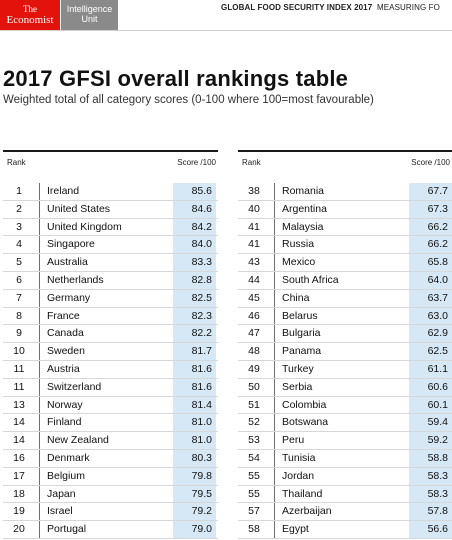 The image size is (452, 540). What do you see at coordinates (299, 262) in the screenshot?
I see `country-cell: Mexico` at bounding box center [299, 262].